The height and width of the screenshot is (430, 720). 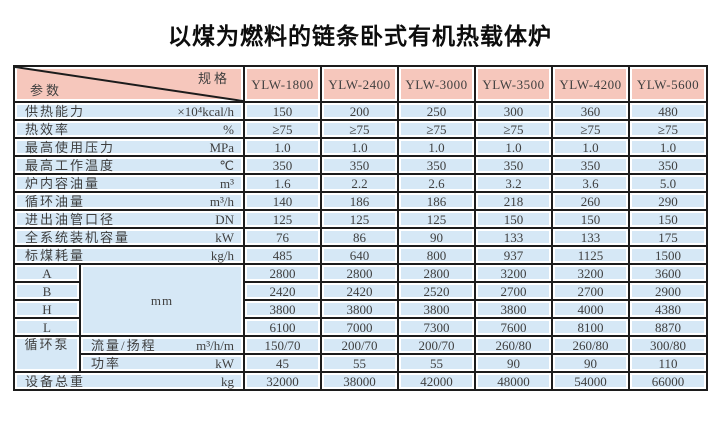 What do you see at coordinates (668, 255) in the screenshot?
I see `value-cell: 1500` at bounding box center [668, 255].